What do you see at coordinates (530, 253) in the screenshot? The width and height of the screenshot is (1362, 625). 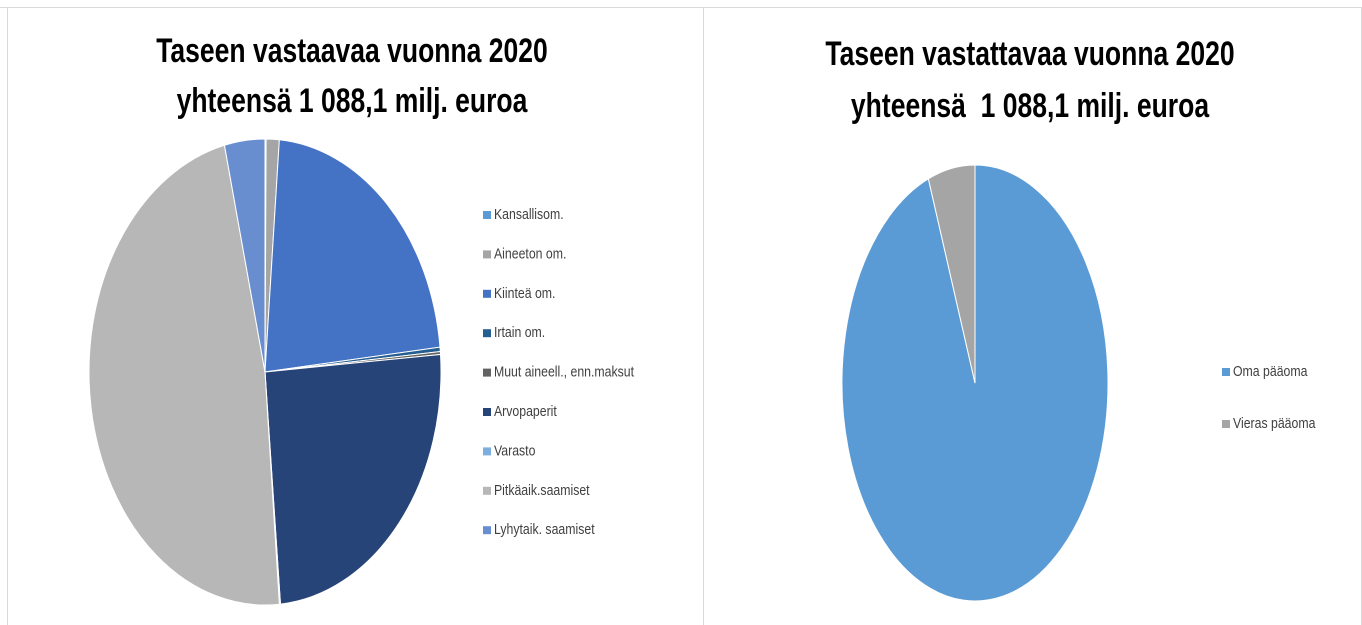 I see `legend-label: Aineeton om.` at bounding box center [530, 253].